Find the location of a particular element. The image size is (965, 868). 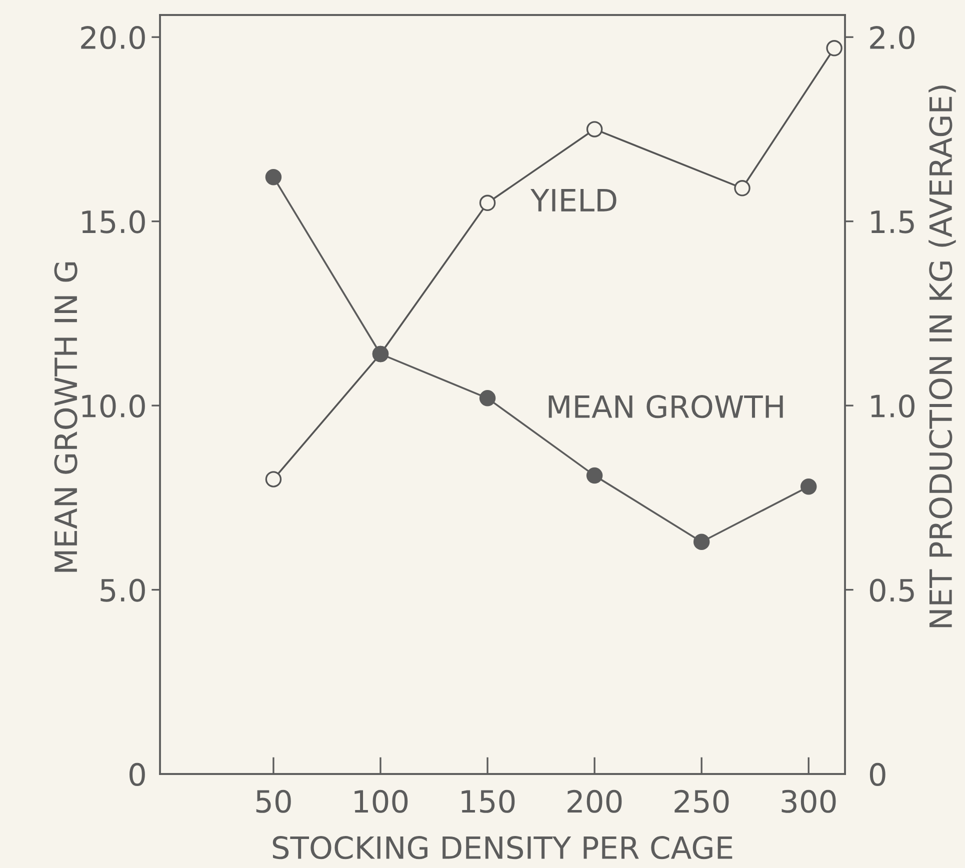

series-label: YIELD is located at coordinates (573, 200).